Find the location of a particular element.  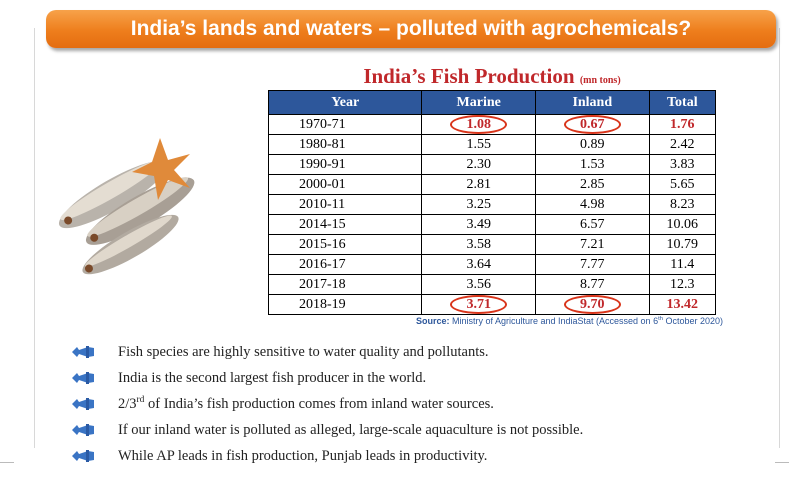

table-cell: 11.4 is located at coordinates (682, 264).